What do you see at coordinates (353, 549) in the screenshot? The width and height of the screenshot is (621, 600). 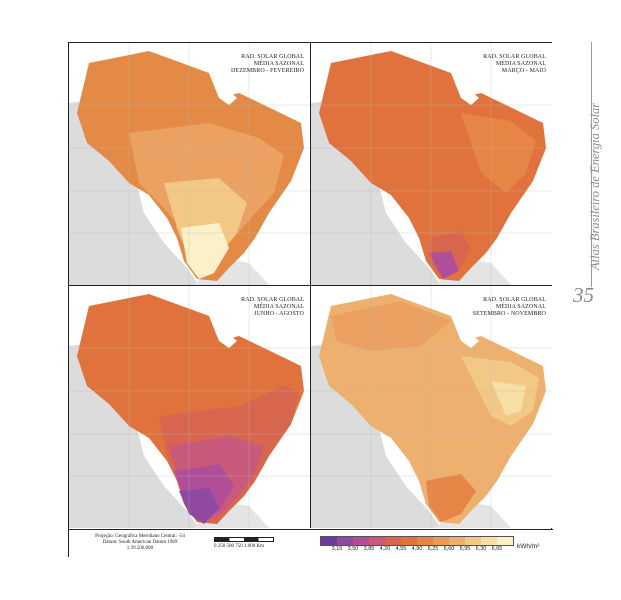 I see `legend-value: 3,50` at bounding box center [353, 549].